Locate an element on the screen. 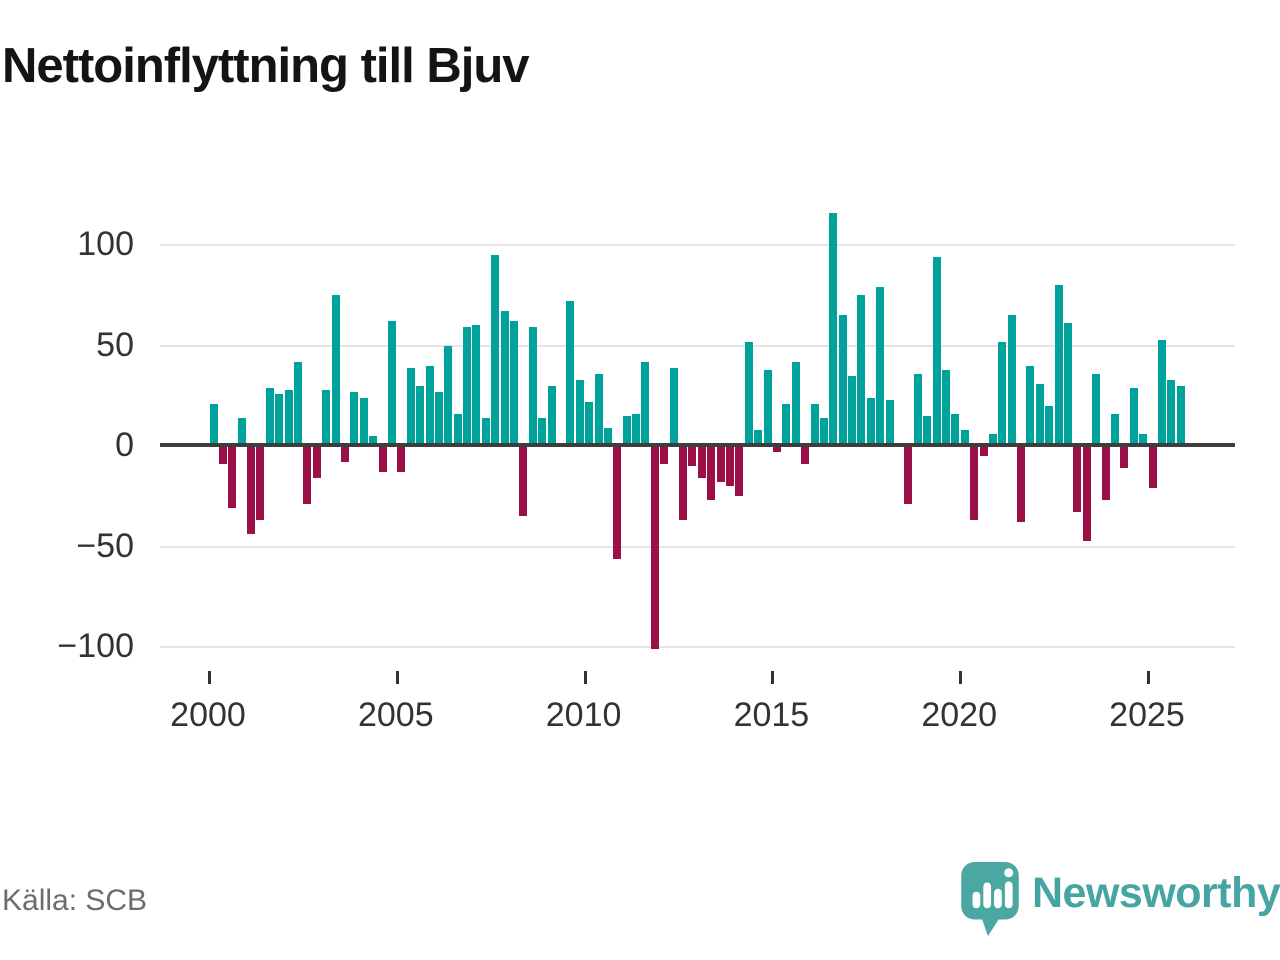  x-axis-tick-label: 2000 is located at coordinates (208, 715).